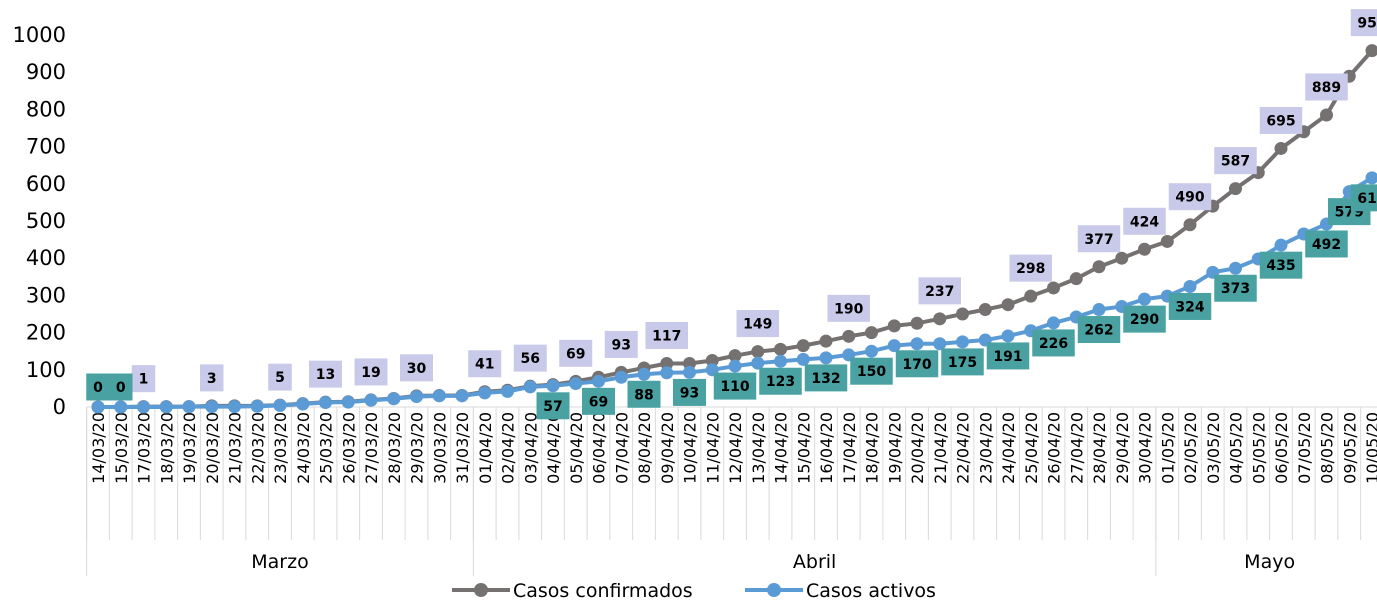 This screenshot has height=602, width=1377. Describe the element at coordinates (46, 295) in the screenshot. I see `y-tick-label: 300` at that location.